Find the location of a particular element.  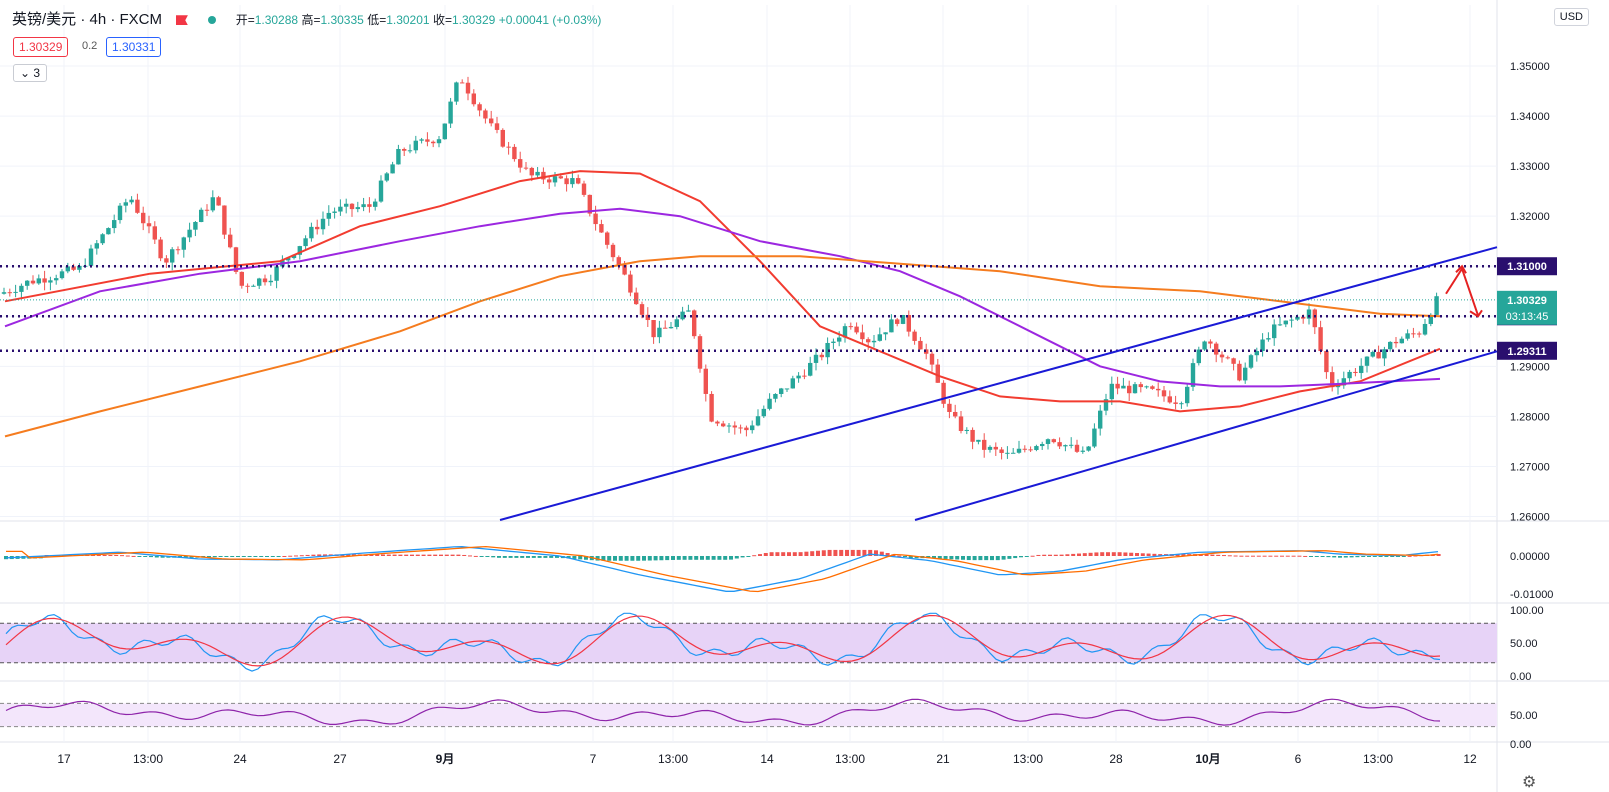

symbol-title: 英镑/美元 · 4h · FXCM is located at coordinates (87, 19).